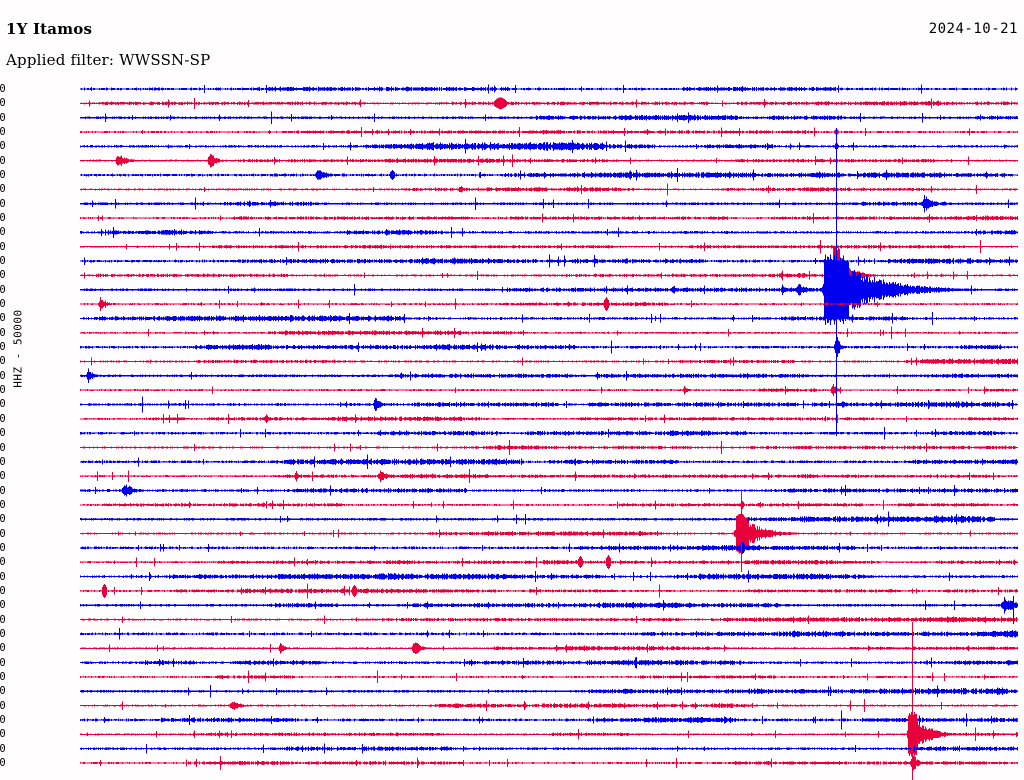 Image resolution: width=1024 pixels, height=780 pixels. What do you see at coordinates (3, 748) in the screenshot?
I see `time-tick-label: 23:00` at bounding box center [3, 748].